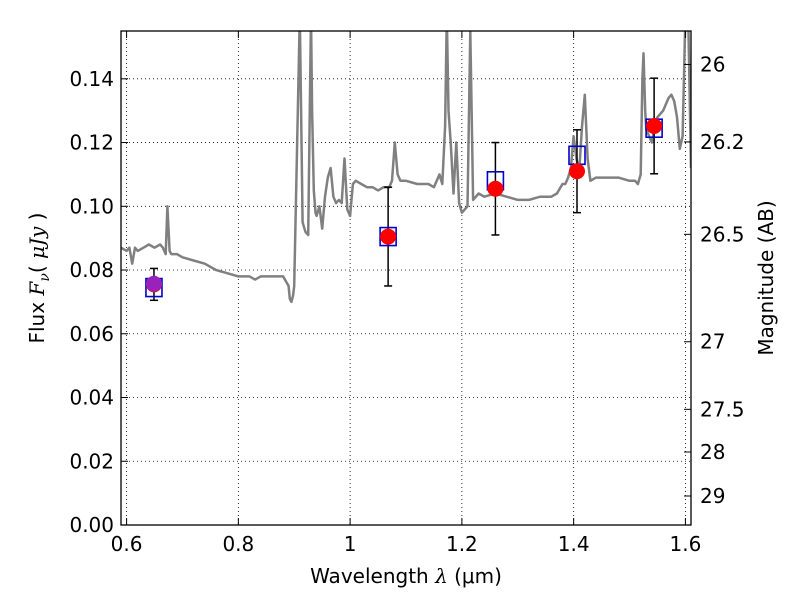  What do you see at coordinates (91, 334) in the screenshot?
I see `y-tick-label: 0.06` at bounding box center [91, 334].